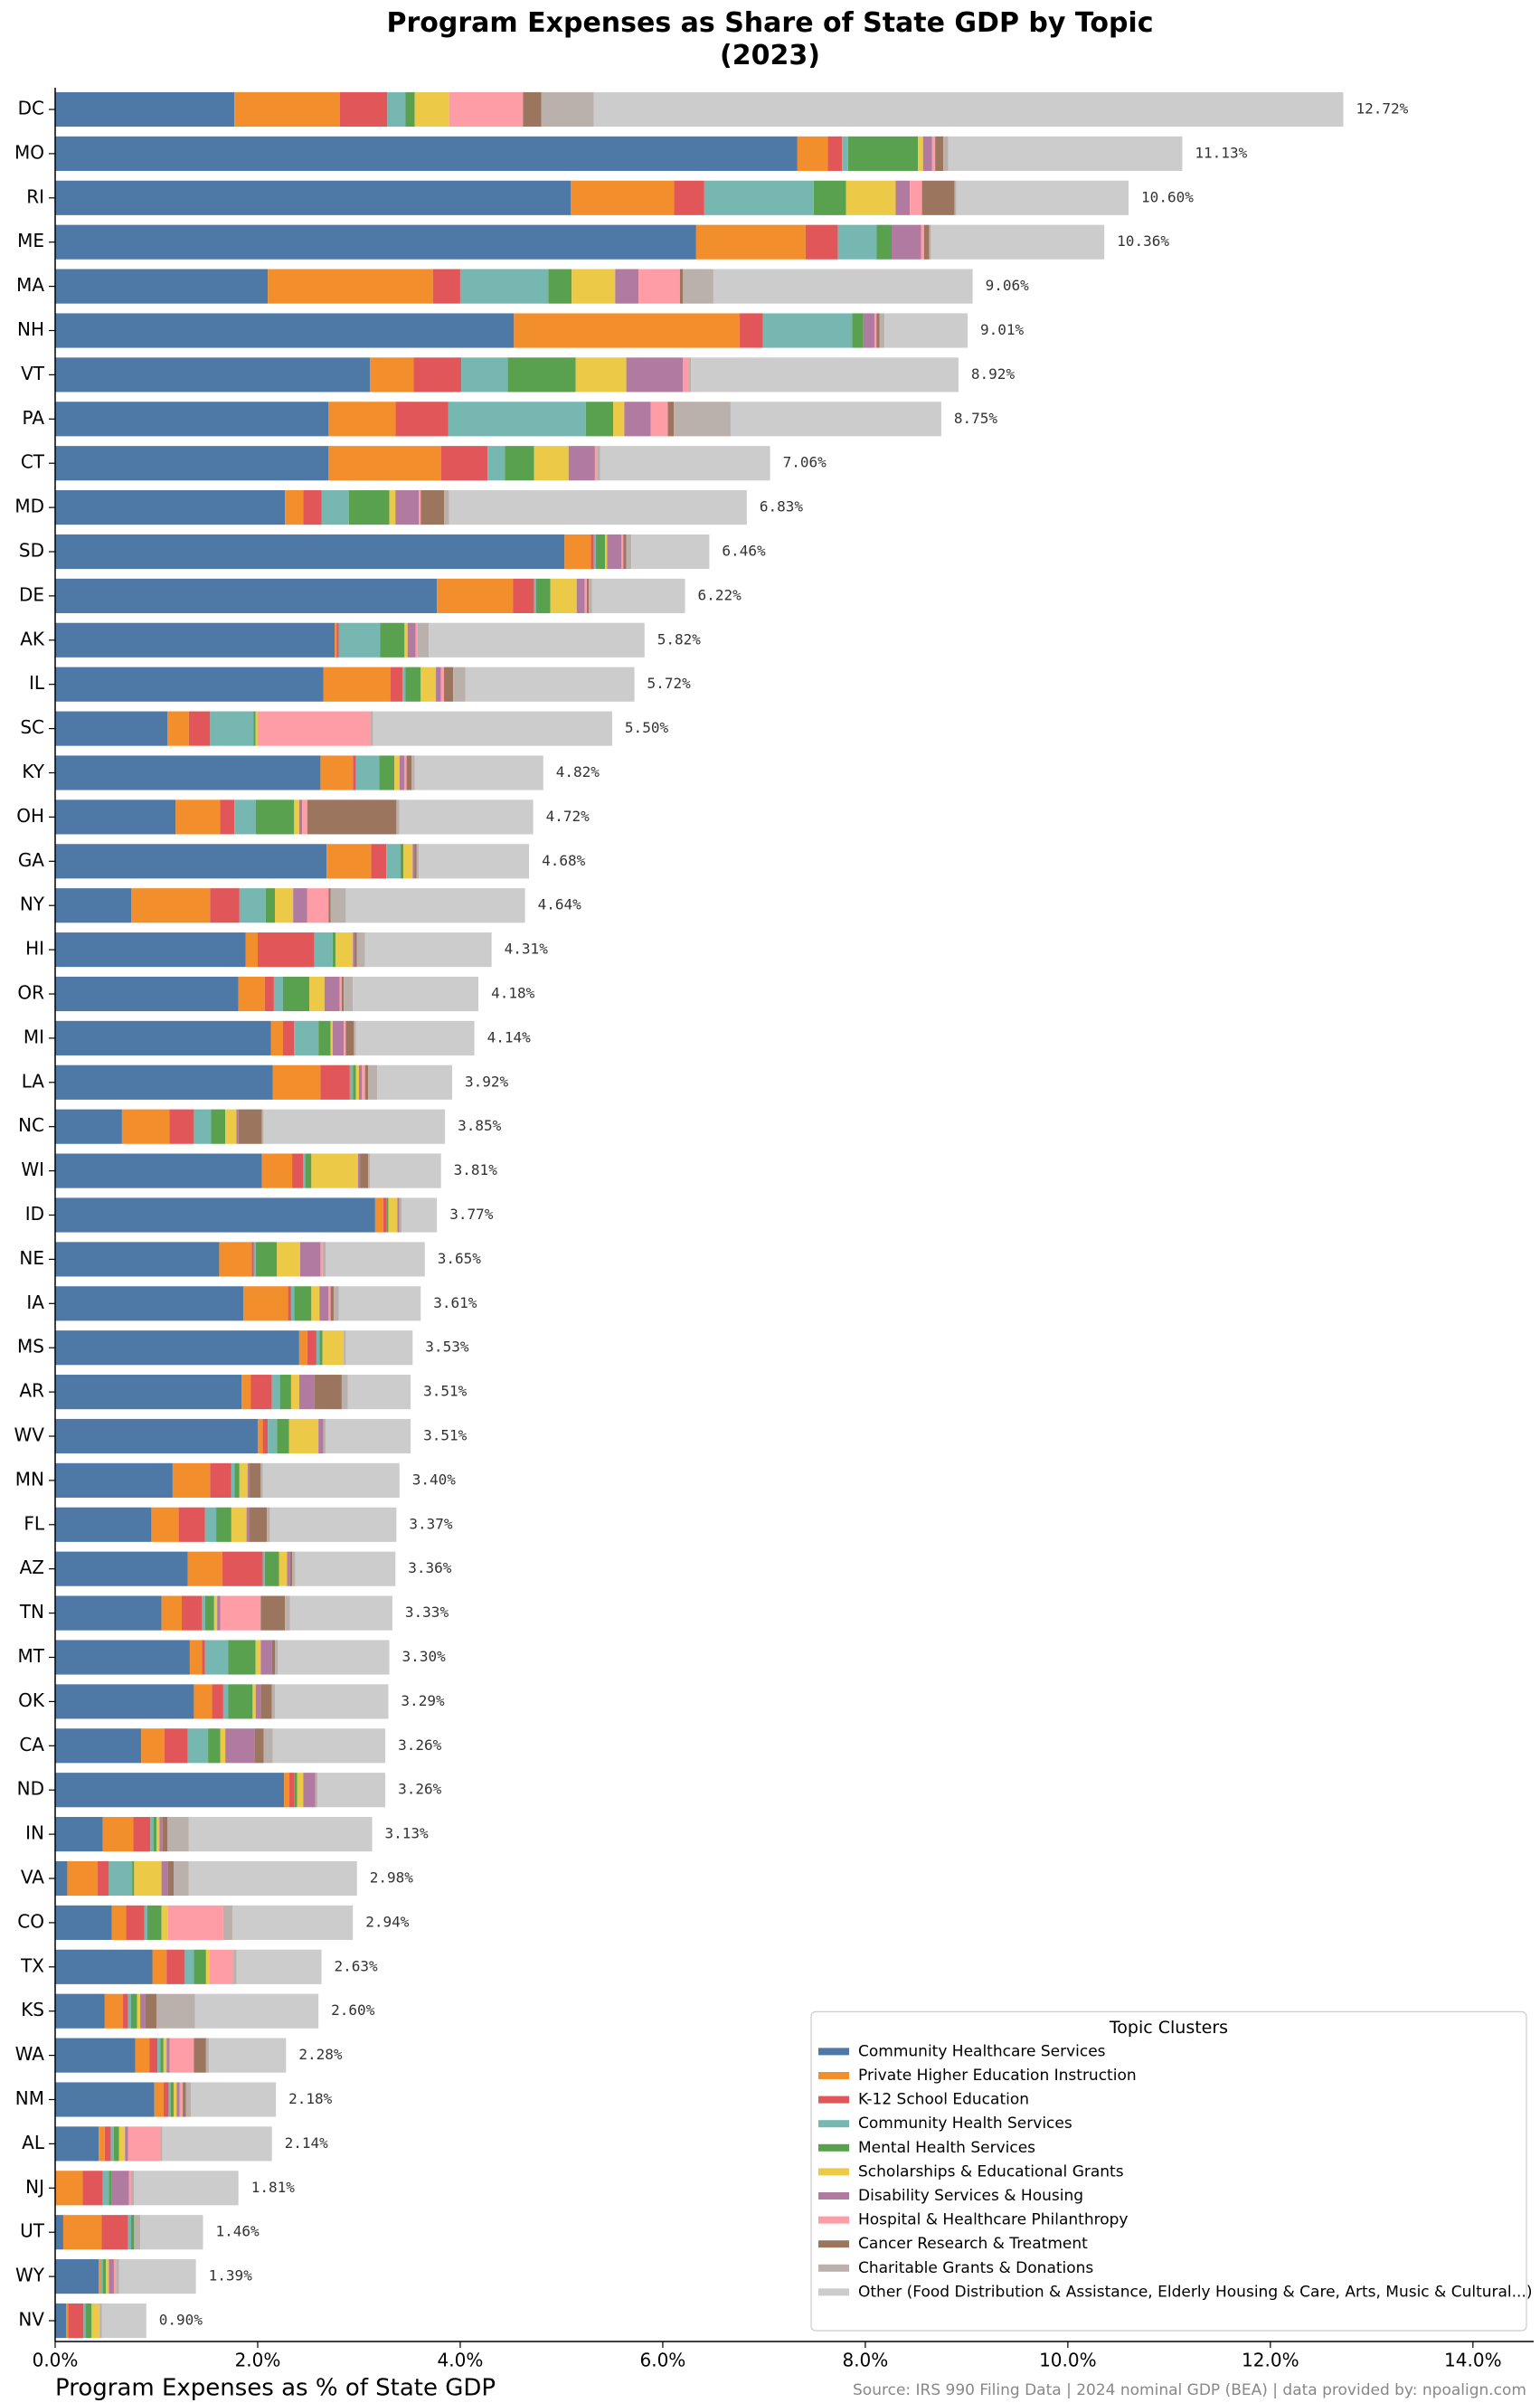 The width and height of the screenshot is (1540, 2403). Describe the element at coordinates (965, 2124) in the screenshot. I see `legend-label: Community Health Services` at that location.